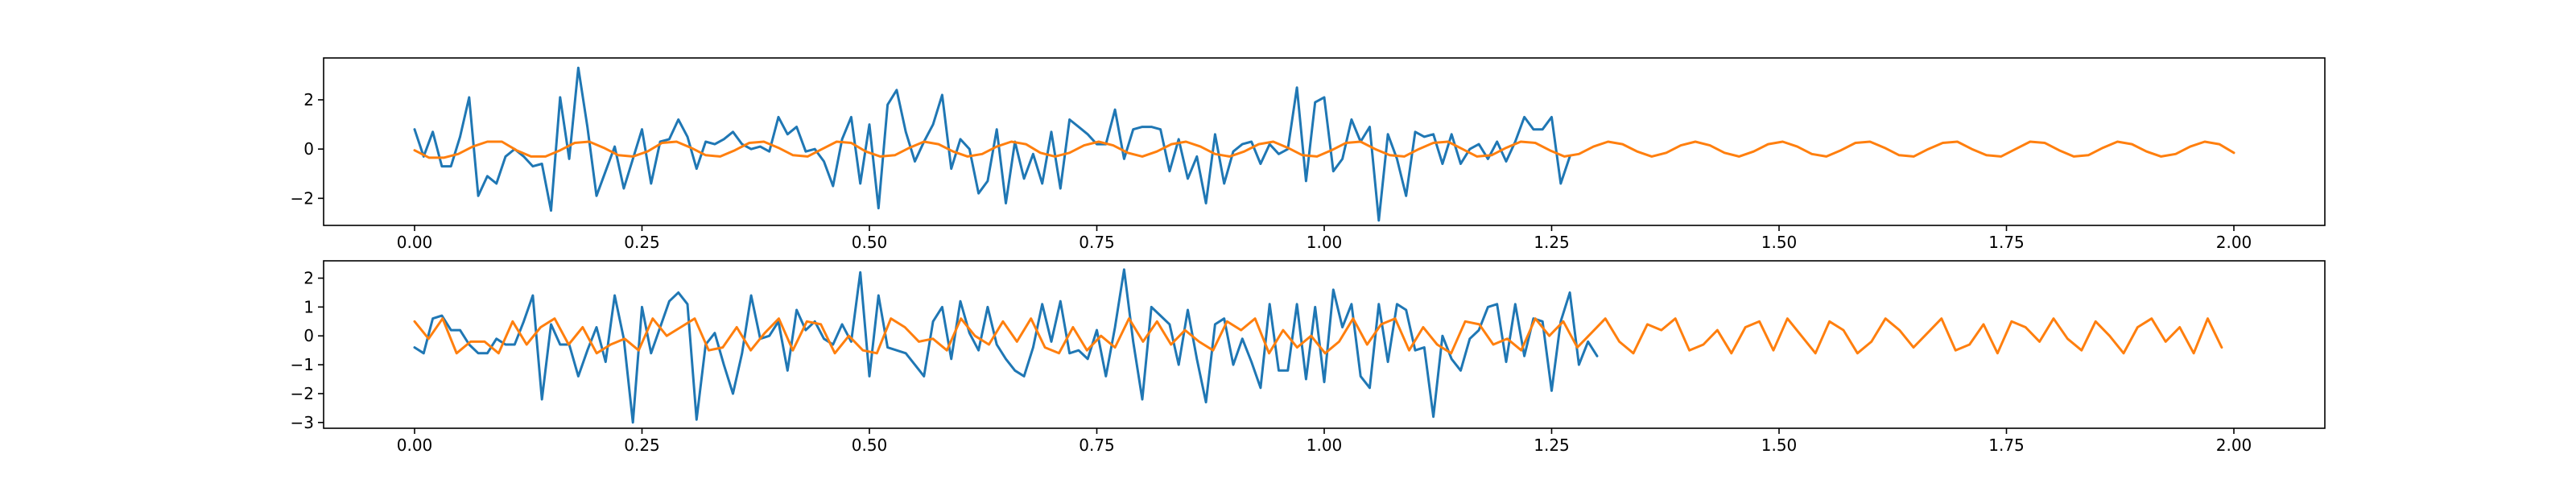 This screenshot has width=2576, height=483. I want to click on y-tick-label: −1, so click(302, 364).